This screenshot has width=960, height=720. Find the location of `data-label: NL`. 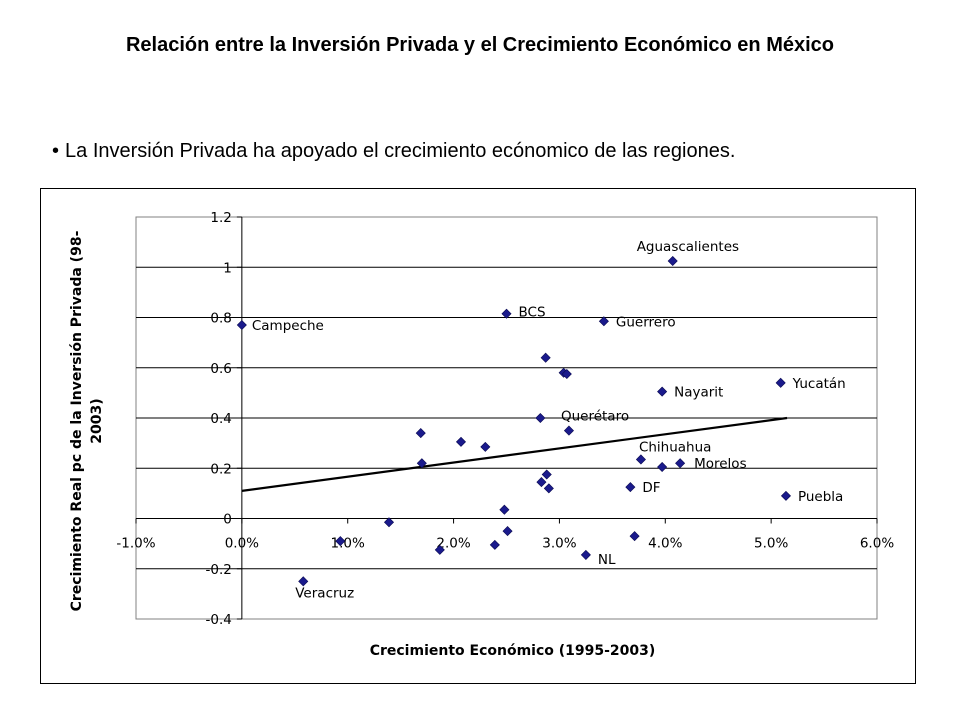

data-label: NL is located at coordinates (607, 560).